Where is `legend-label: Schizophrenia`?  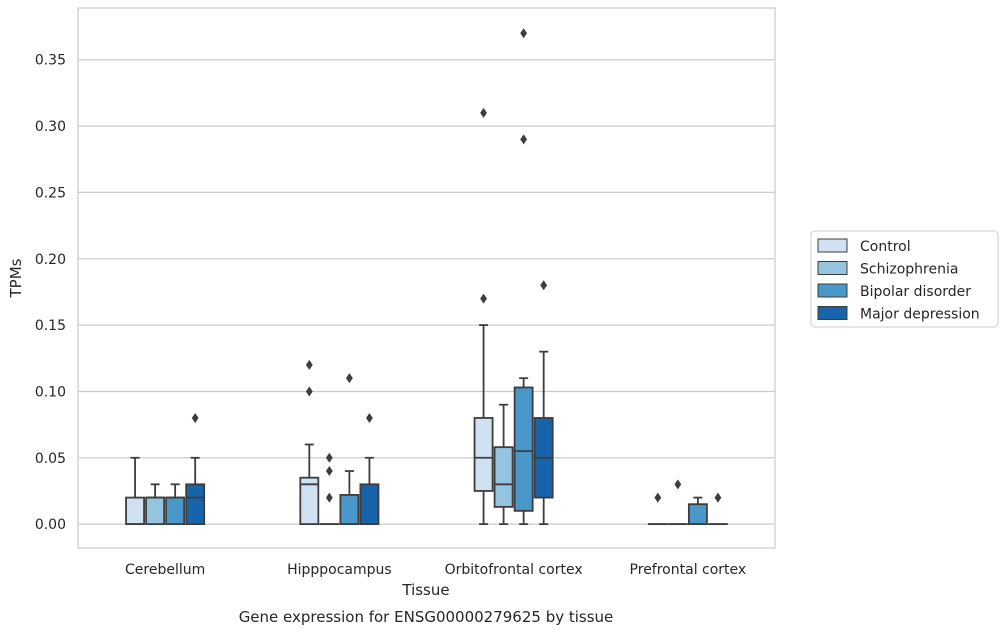 legend-label: Schizophrenia is located at coordinates (909, 270).